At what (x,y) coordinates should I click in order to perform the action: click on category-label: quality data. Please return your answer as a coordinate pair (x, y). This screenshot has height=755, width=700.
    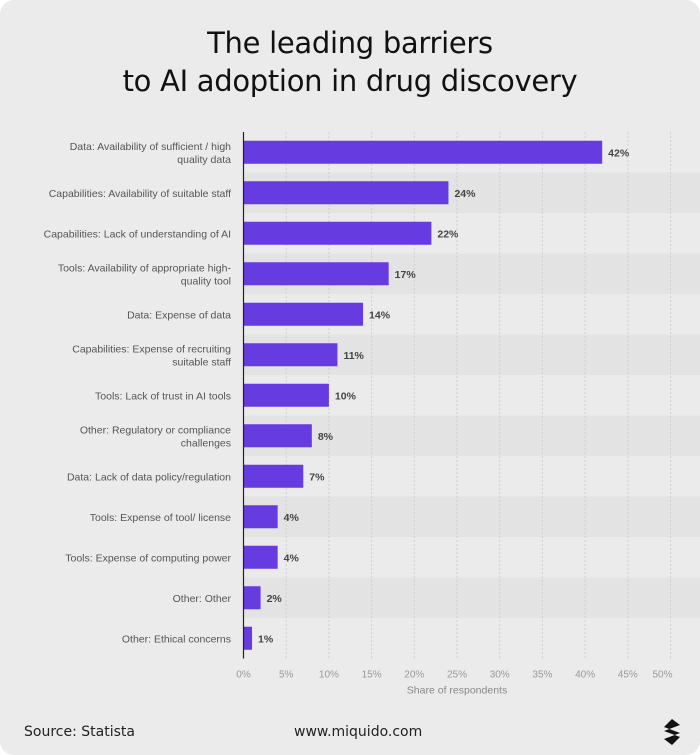
    Looking at the image, I should click on (204, 160).